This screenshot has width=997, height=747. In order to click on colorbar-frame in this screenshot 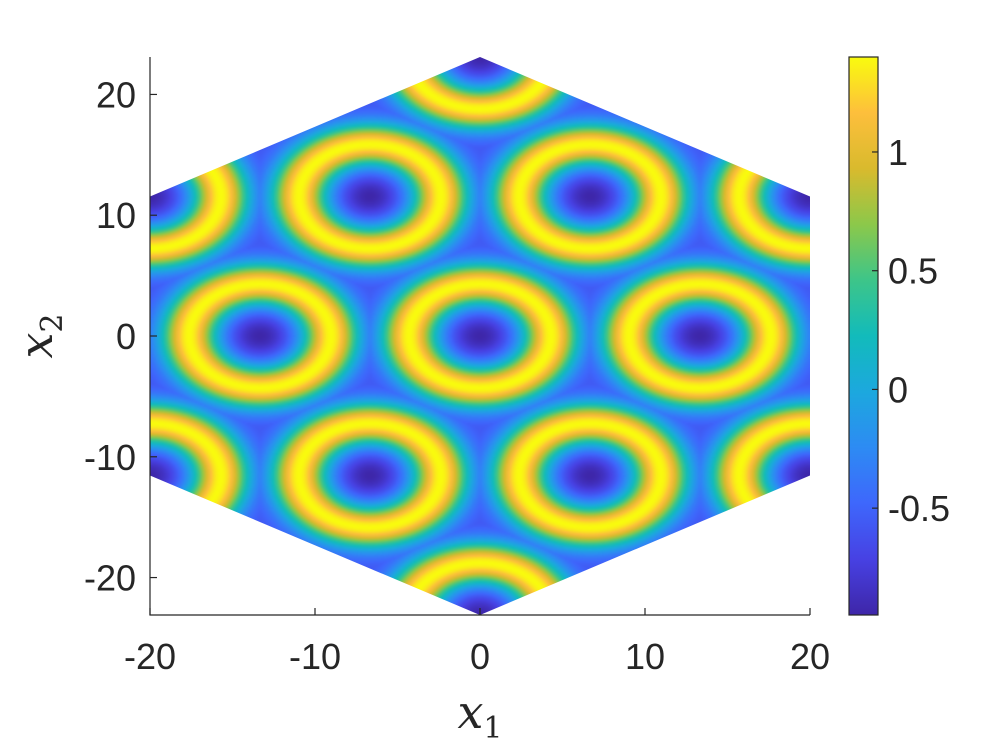, I will do `click(863, 336)`.